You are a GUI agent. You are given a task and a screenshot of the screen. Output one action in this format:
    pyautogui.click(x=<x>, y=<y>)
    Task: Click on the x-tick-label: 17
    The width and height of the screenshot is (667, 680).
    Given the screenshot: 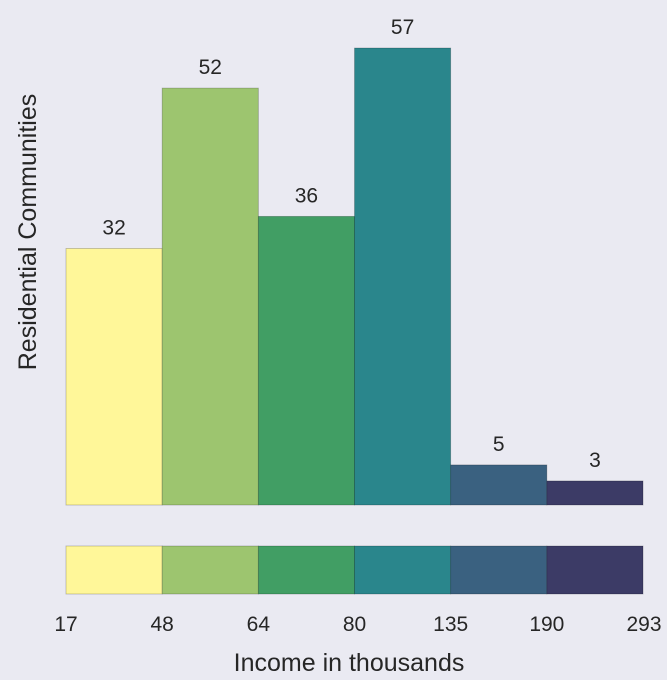 What is the action you would take?
    pyautogui.click(x=65, y=624)
    